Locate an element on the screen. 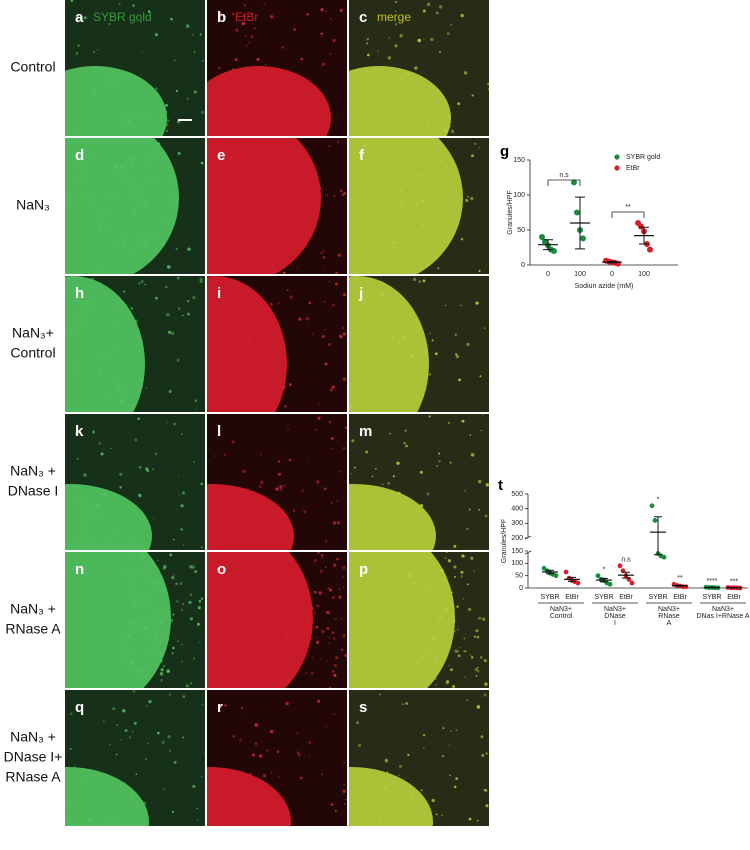 The width and height of the screenshot is (750, 850). y-tick-label: 400 is located at coordinates (517, 509).